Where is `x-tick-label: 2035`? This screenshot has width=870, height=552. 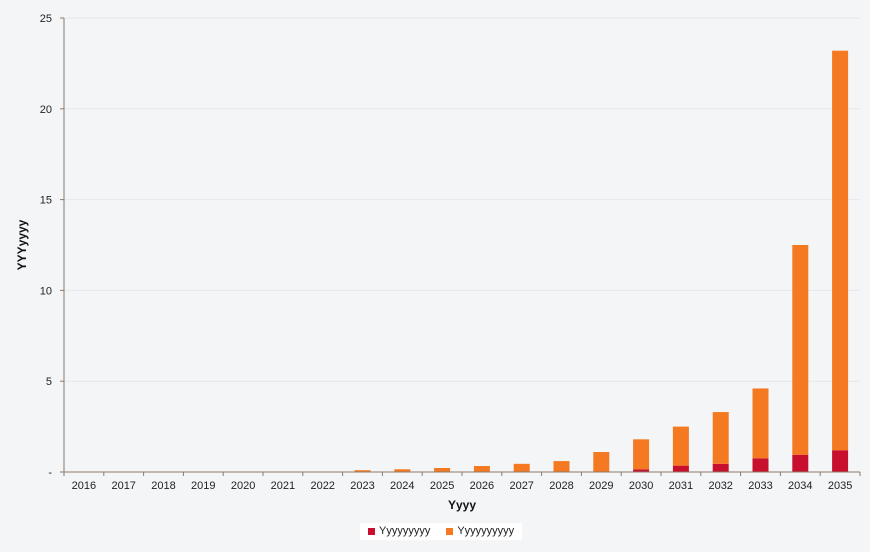 x-tick-label: 2035 is located at coordinates (840, 486).